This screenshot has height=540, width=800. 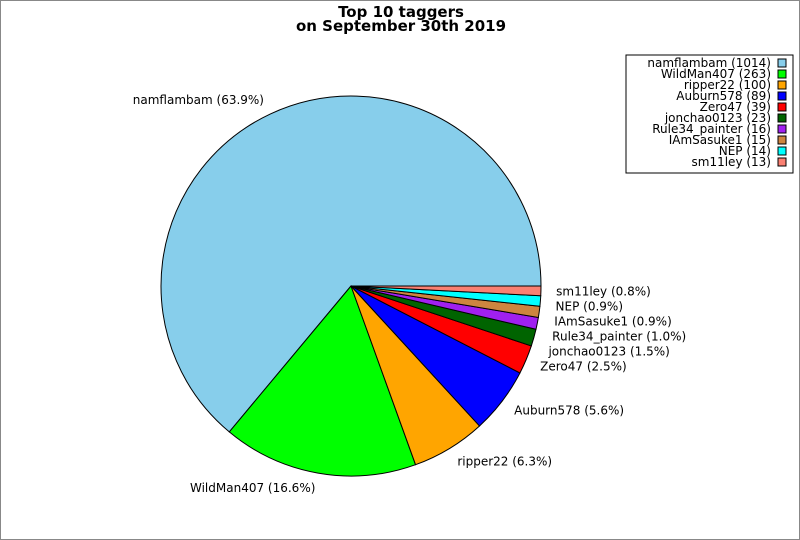 I want to click on legend-box, so click(x=709, y=114).